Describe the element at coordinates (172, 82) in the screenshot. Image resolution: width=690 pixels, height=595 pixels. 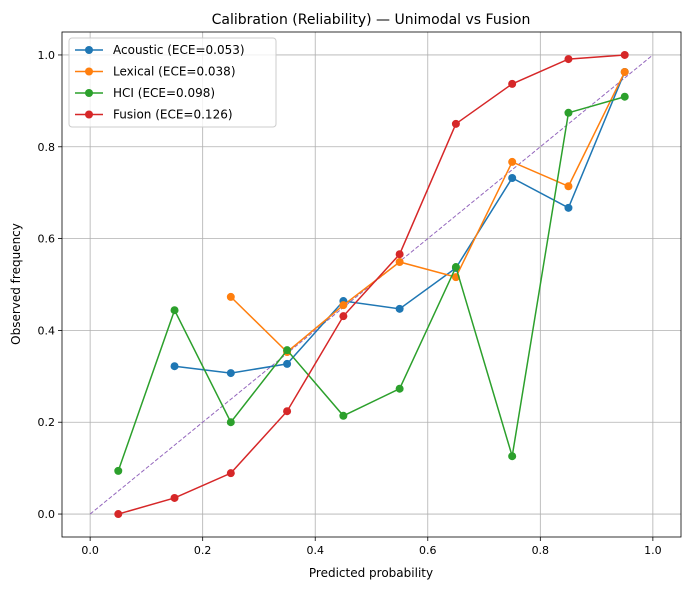
I see `legend-box` at that location.